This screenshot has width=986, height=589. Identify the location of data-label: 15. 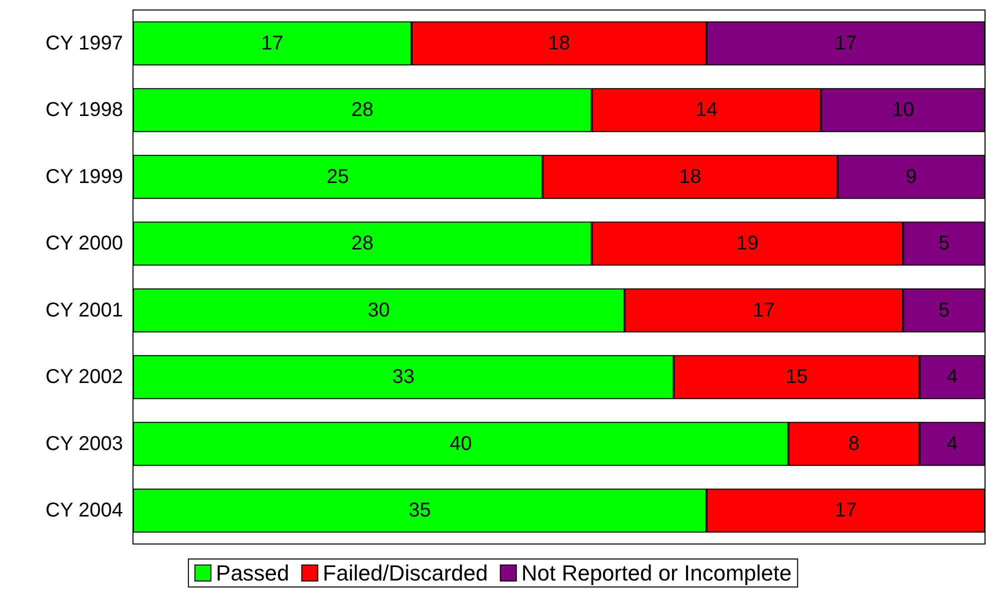
(796, 377).